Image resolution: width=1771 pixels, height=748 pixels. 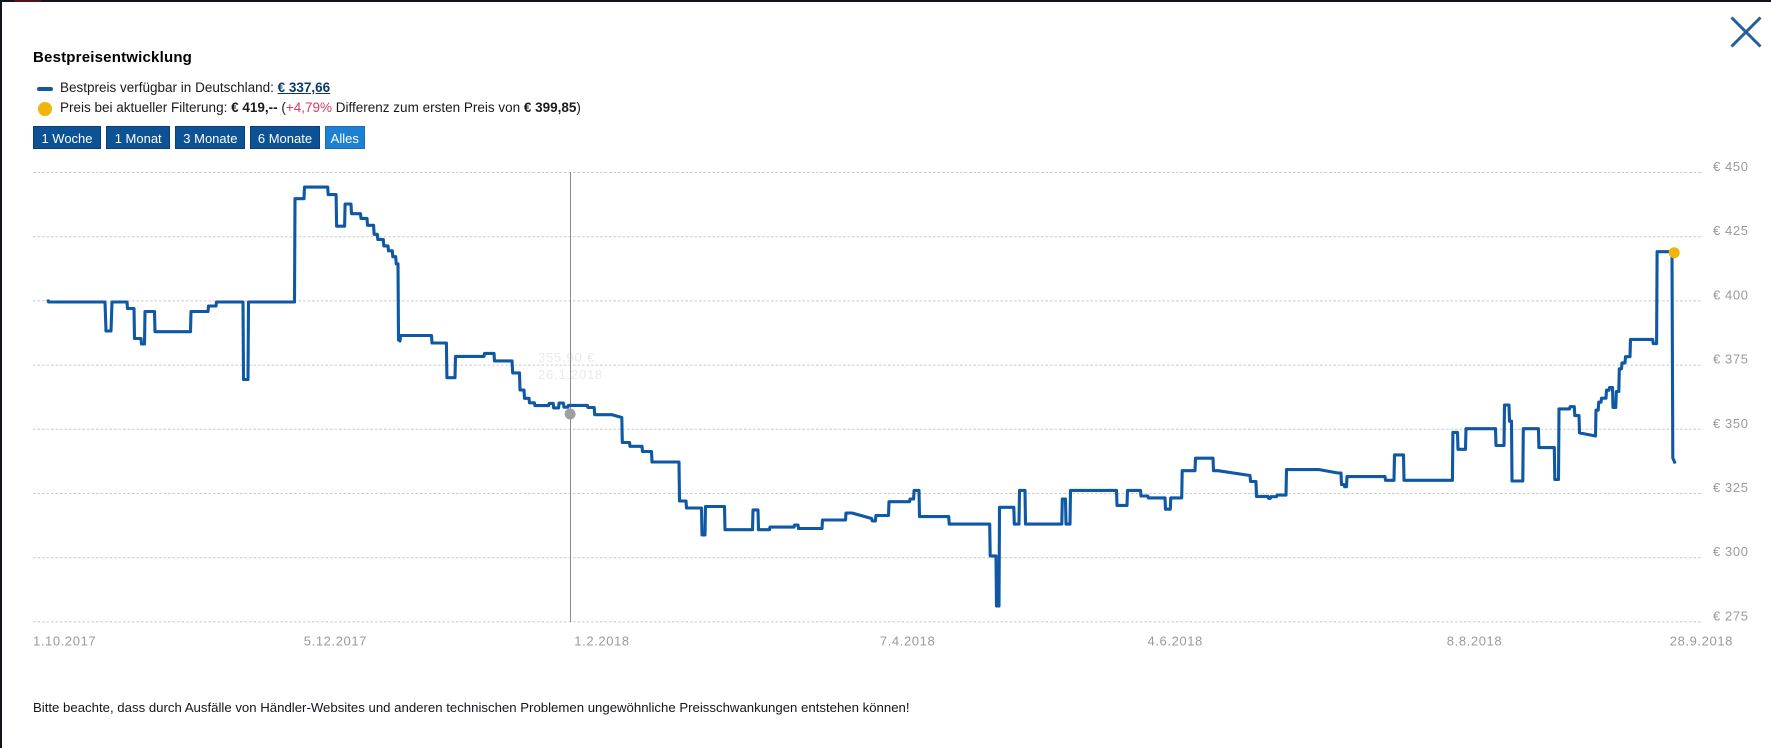 What do you see at coordinates (907, 641) in the screenshot?
I see `svg-text: 7.4.2018` at bounding box center [907, 641].